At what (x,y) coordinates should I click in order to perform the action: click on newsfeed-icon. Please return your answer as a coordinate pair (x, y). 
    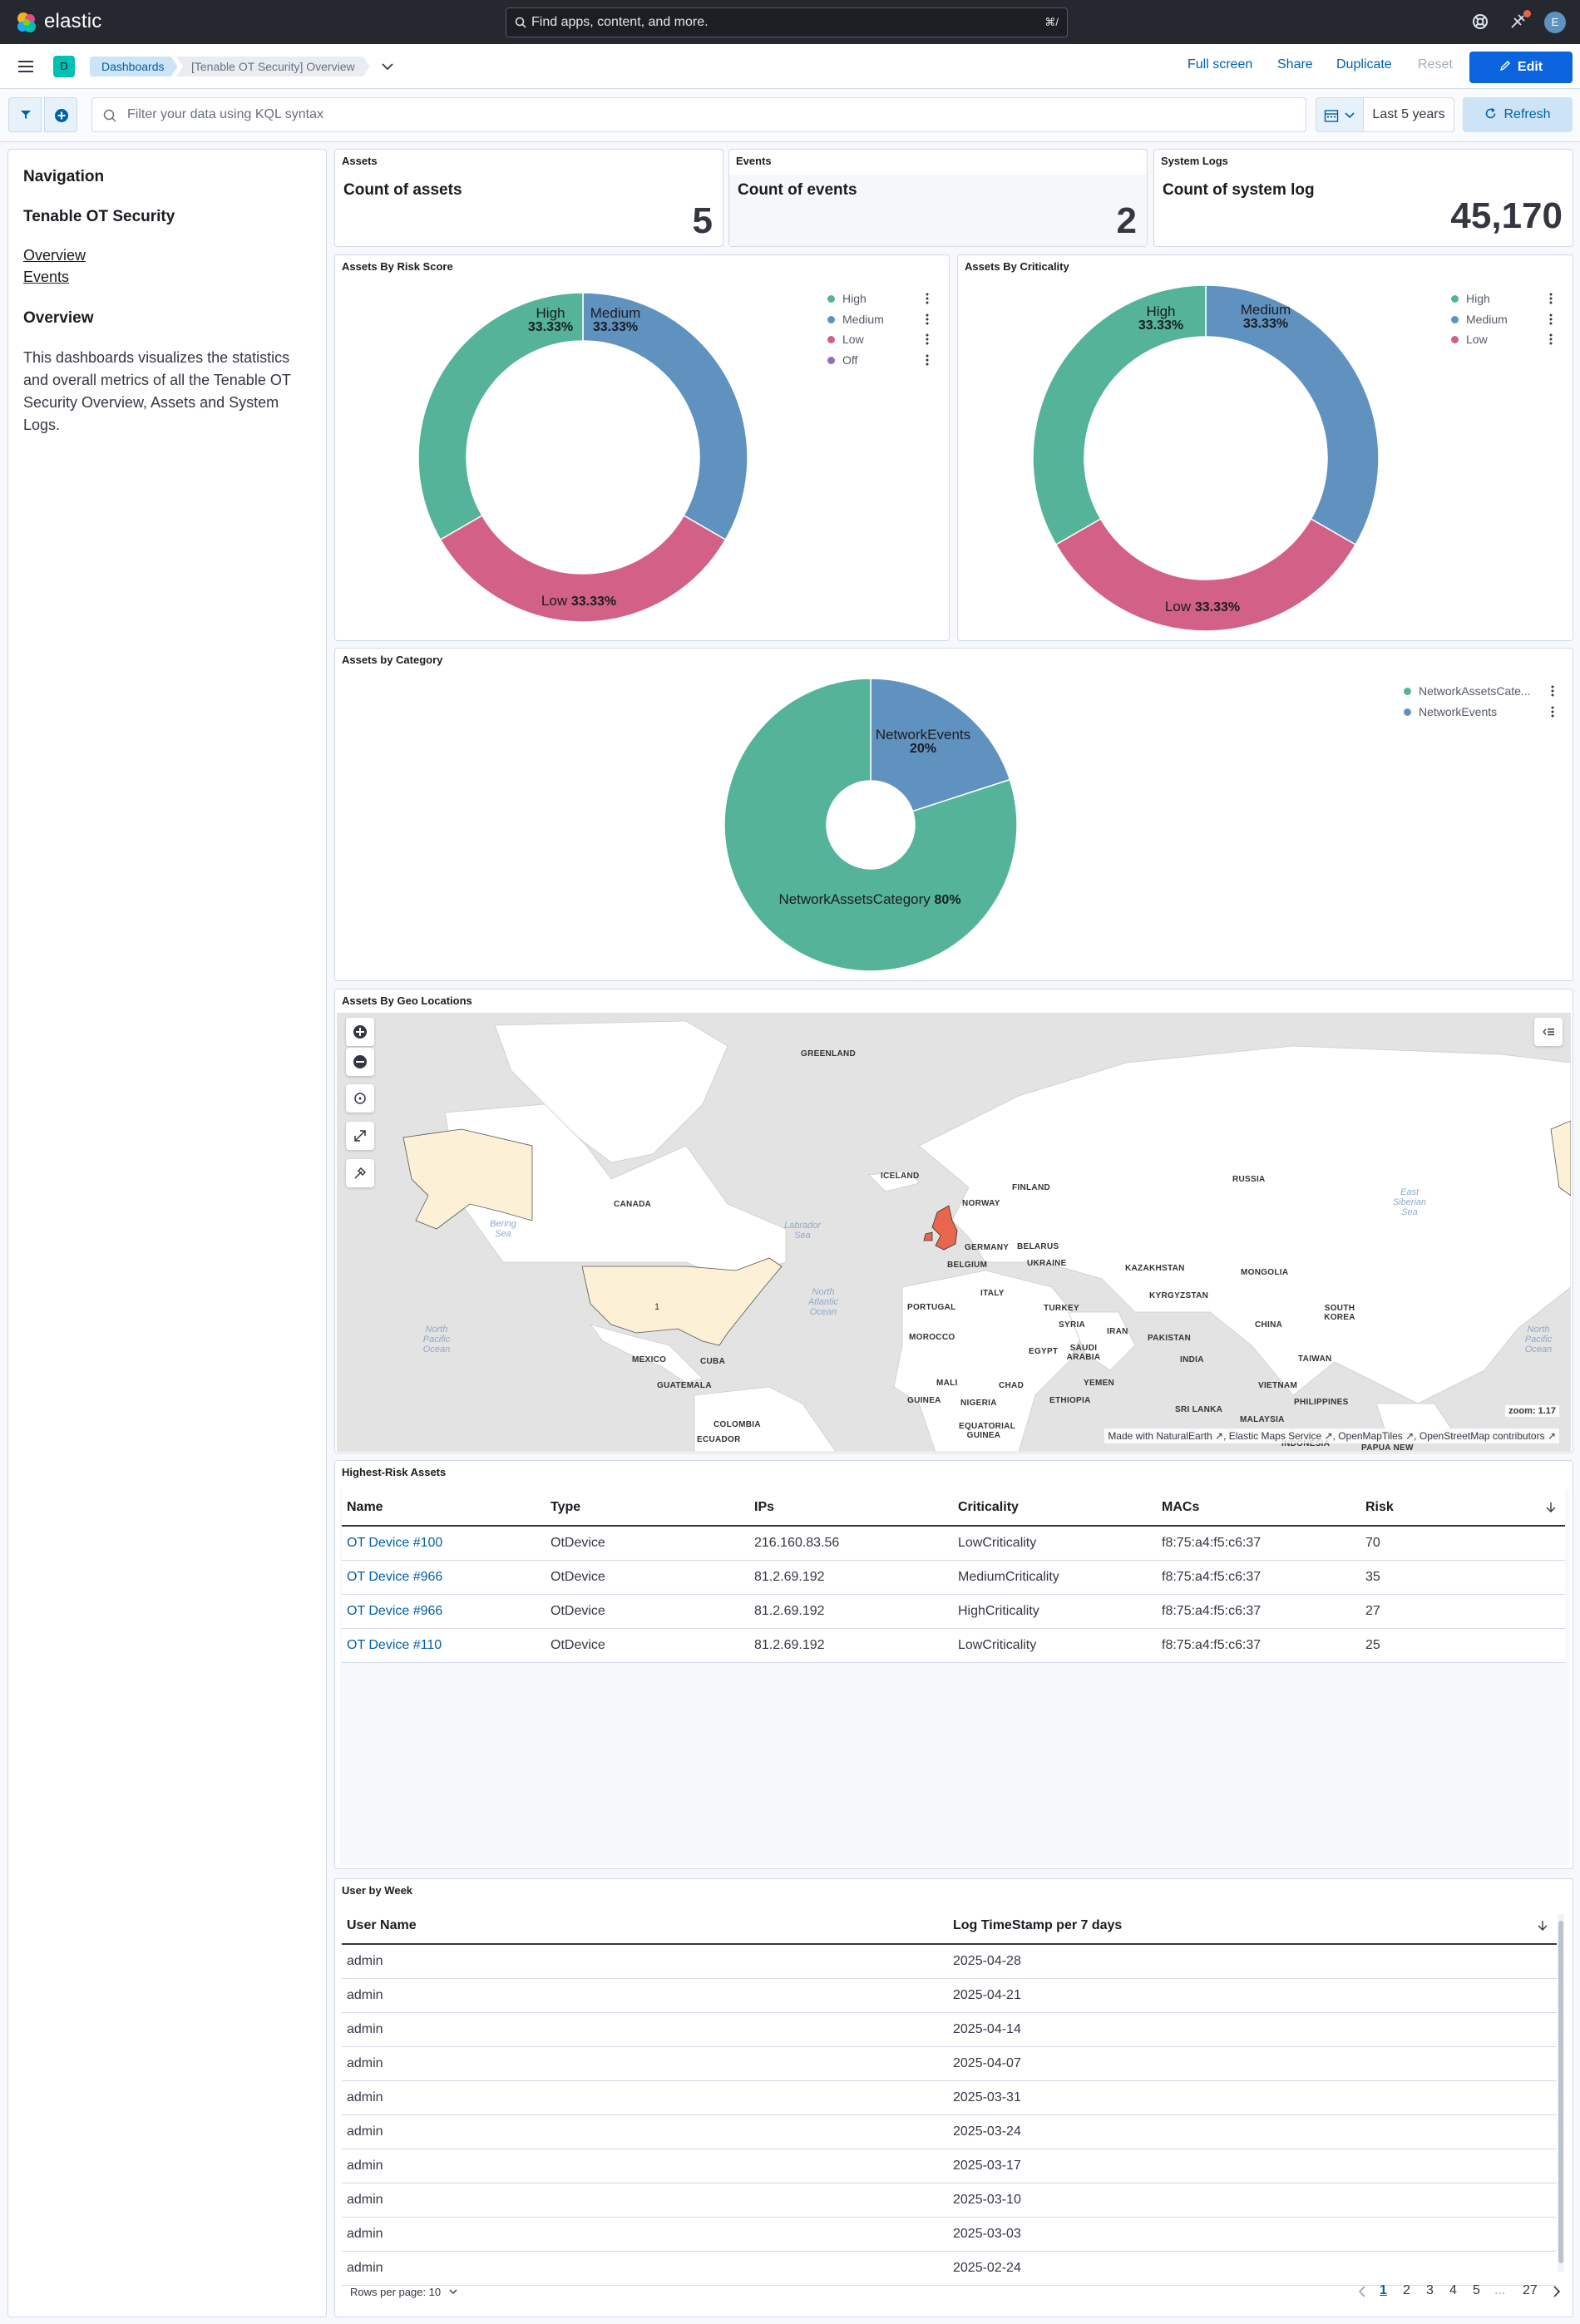
    Looking at the image, I should click on (1518, 22).